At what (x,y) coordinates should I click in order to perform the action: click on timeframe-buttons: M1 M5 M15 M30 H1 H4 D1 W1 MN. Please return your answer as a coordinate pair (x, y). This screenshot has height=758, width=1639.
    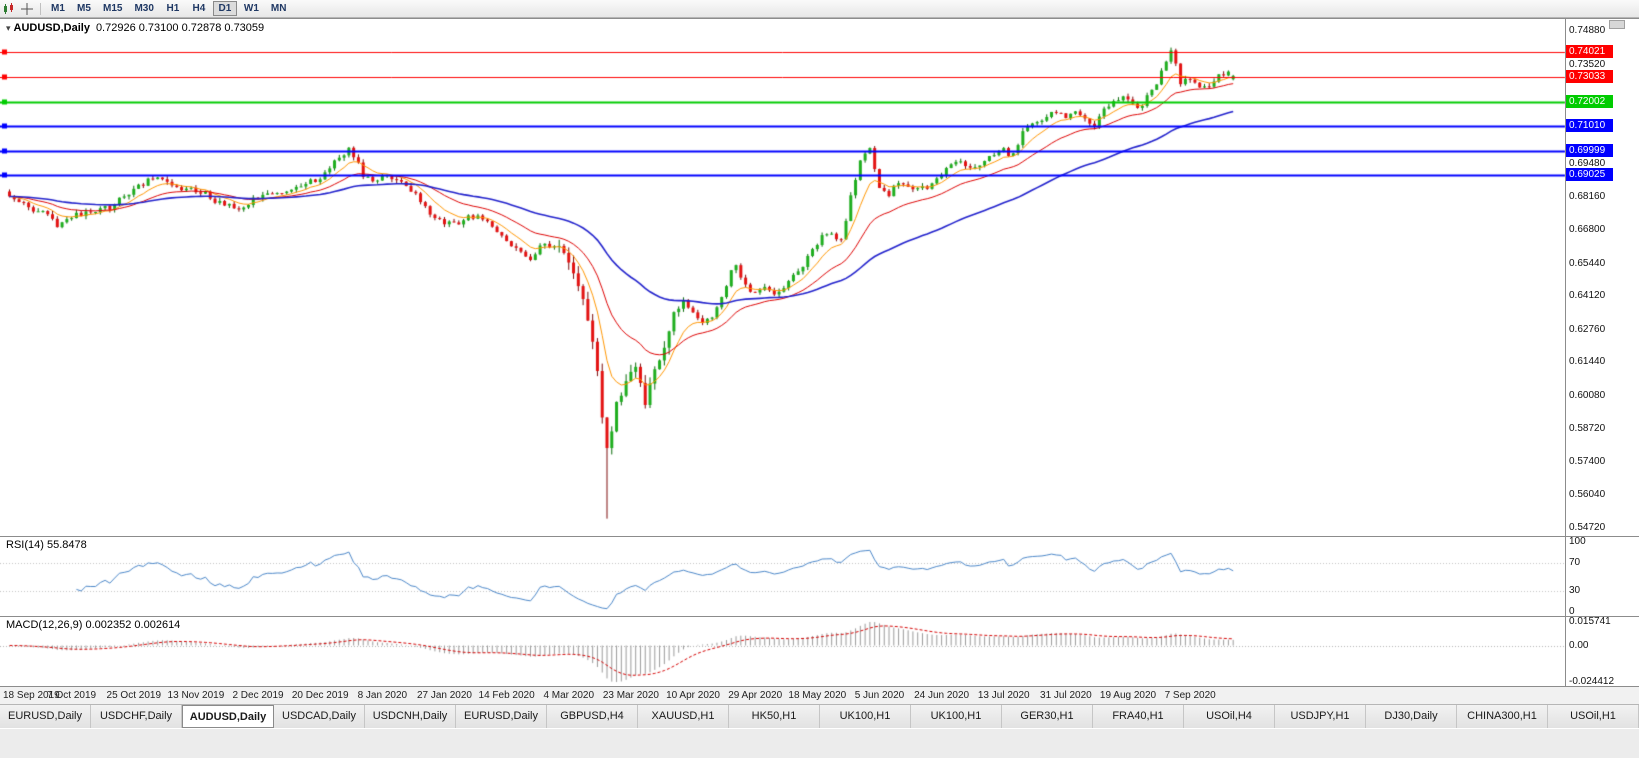
    Looking at the image, I should click on (168, 8).